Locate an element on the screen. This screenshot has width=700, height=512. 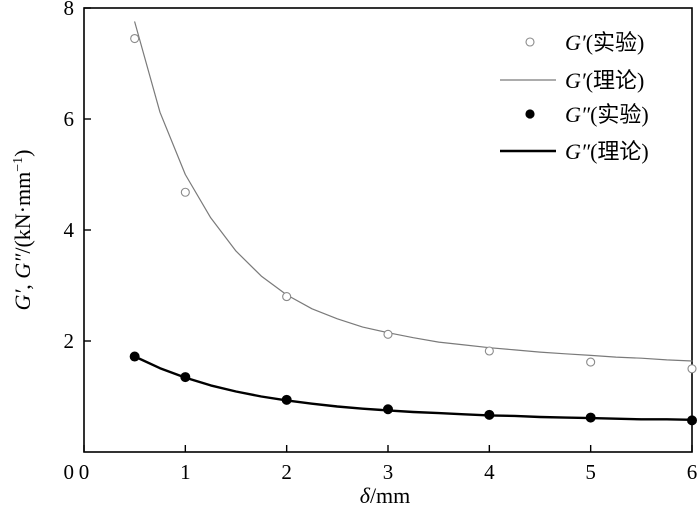
y-axis-label: G′, G″/(kN·mm−1) is located at coordinates (22, 230).